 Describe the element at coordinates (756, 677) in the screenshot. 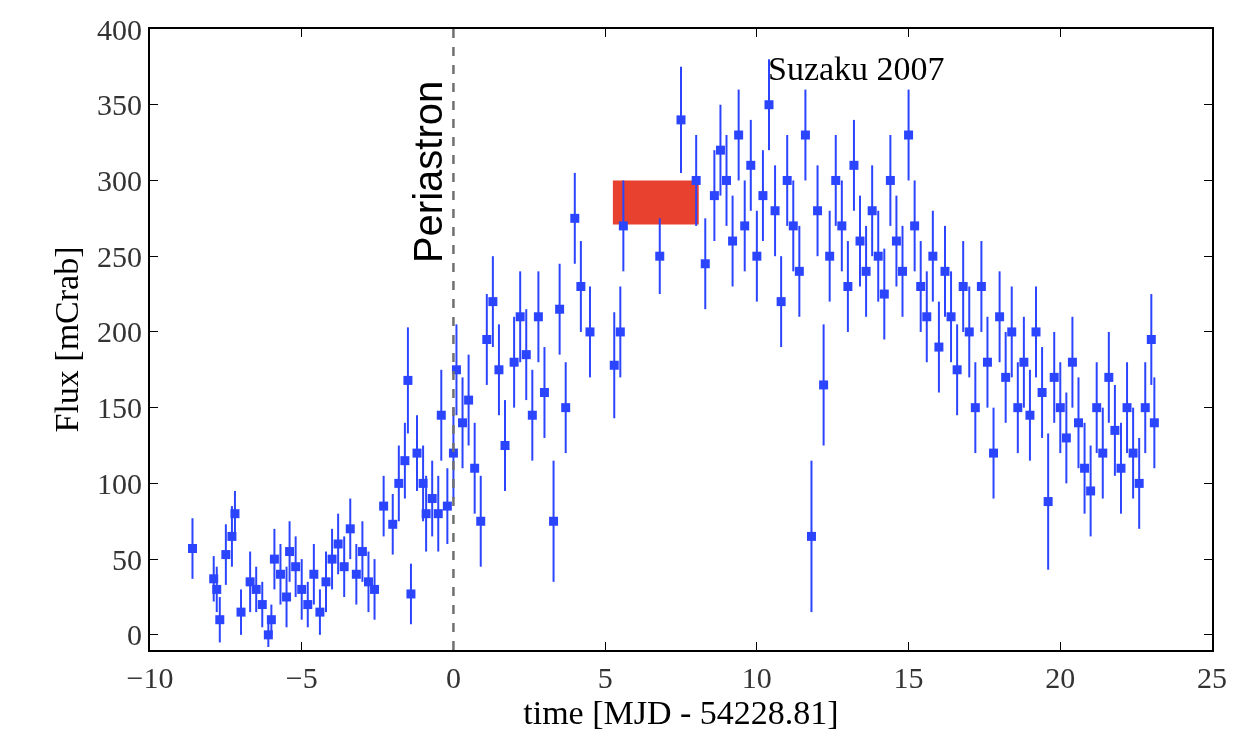

I see `x-tick-label: 10` at that location.